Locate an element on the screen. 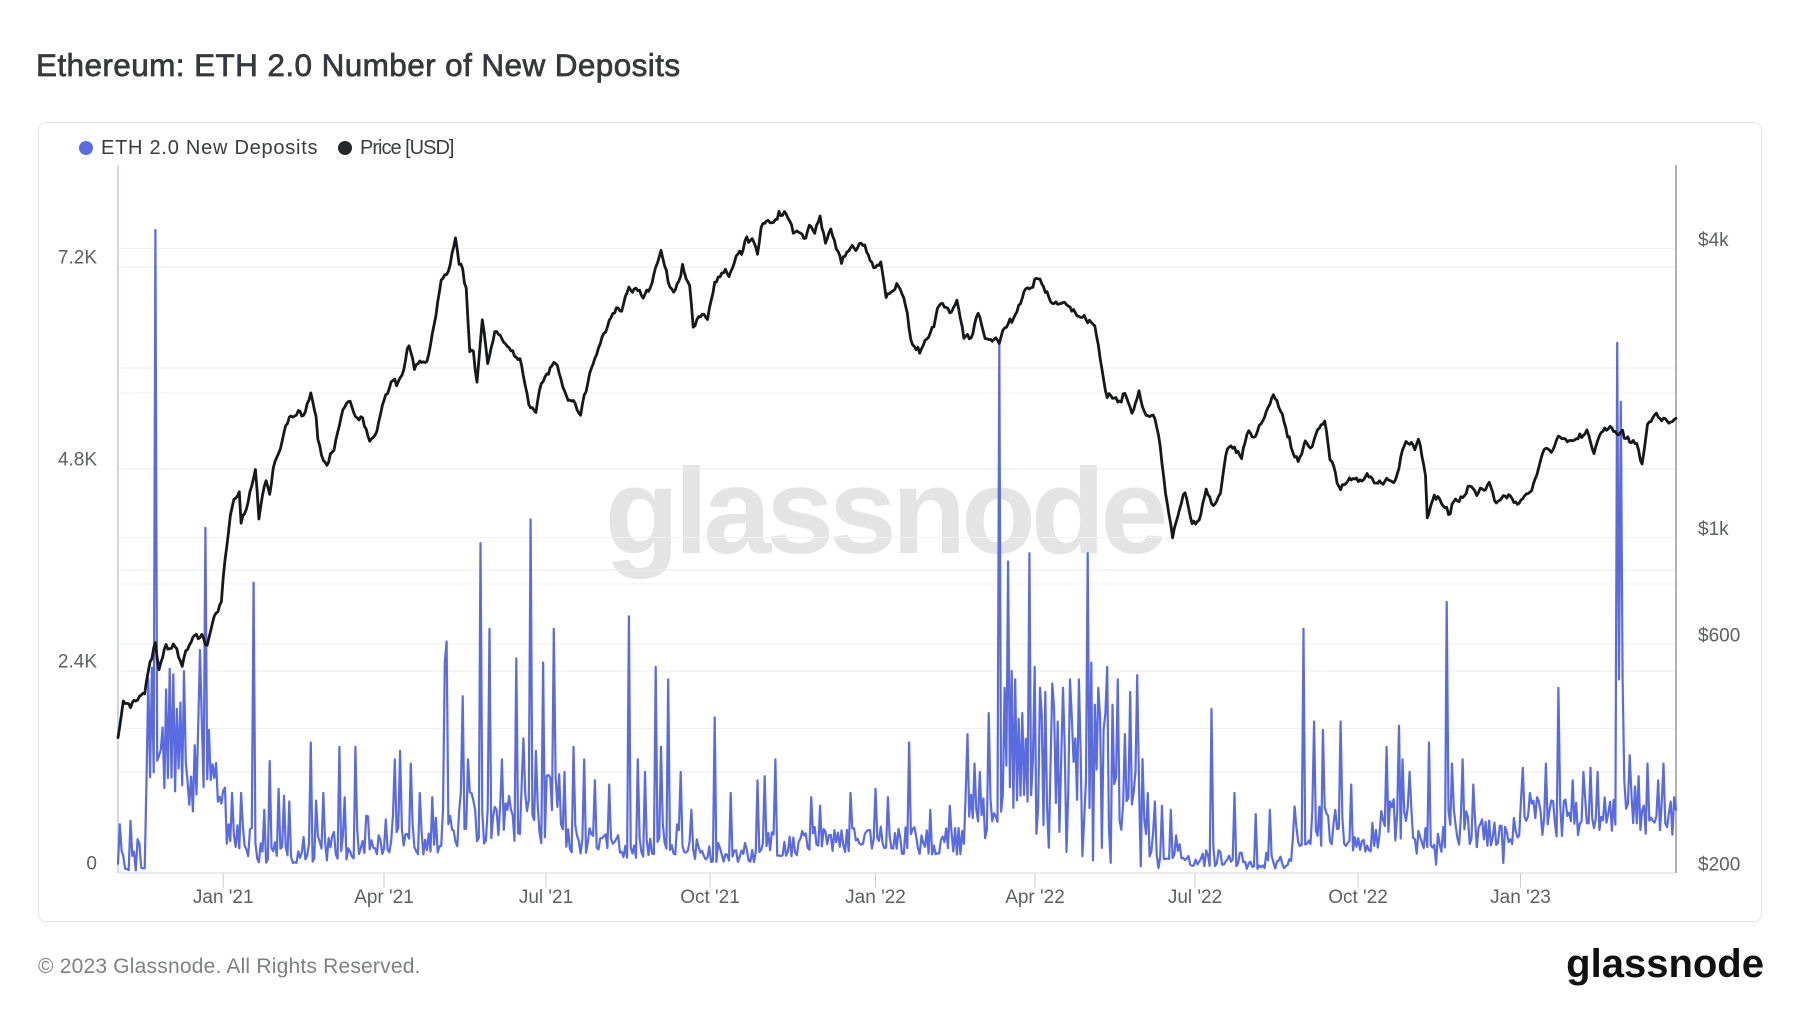  svg-text: Jul '21 is located at coordinates (546, 897).